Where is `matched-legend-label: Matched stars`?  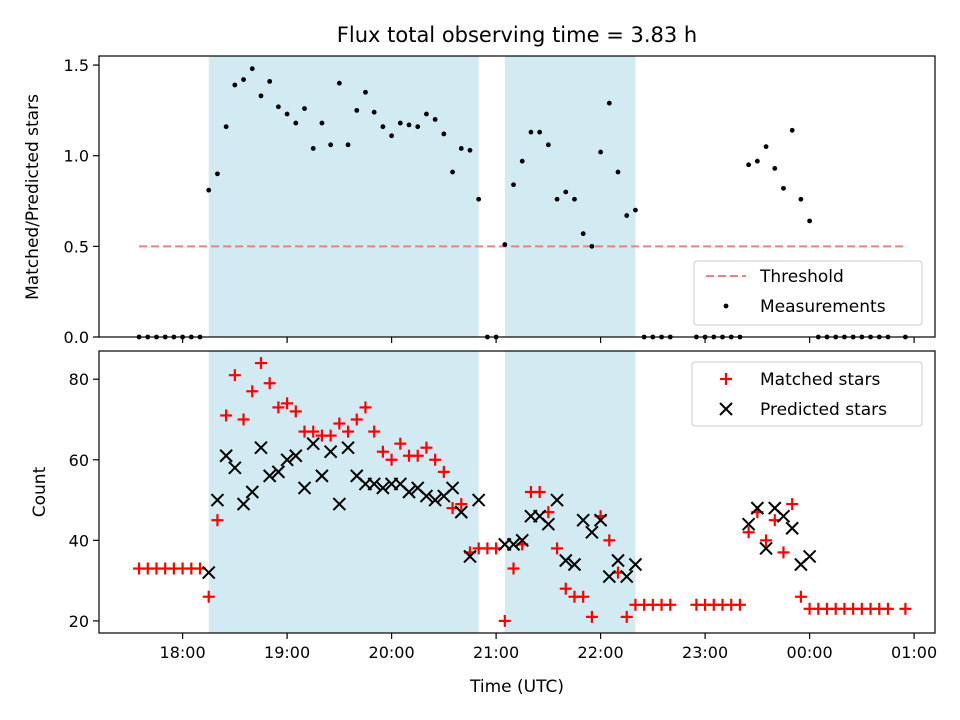
matched-legend-label: Matched stars is located at coordinates (820, 380).